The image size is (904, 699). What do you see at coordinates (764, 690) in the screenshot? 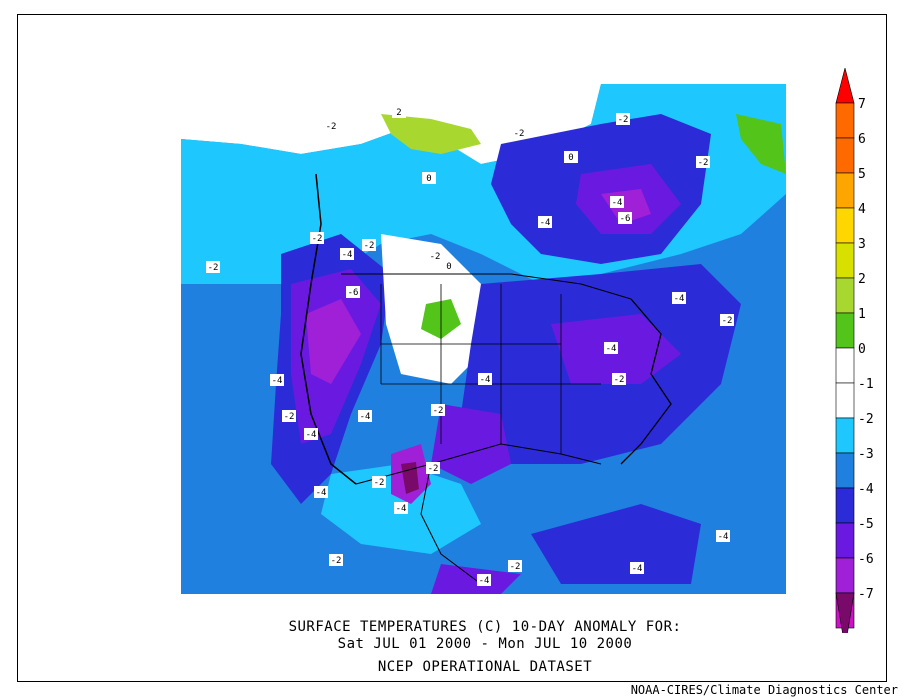
I see `credit-text: NOAA-CIRES/Climate Diagnostics Center` at bounding box center [764, 690].